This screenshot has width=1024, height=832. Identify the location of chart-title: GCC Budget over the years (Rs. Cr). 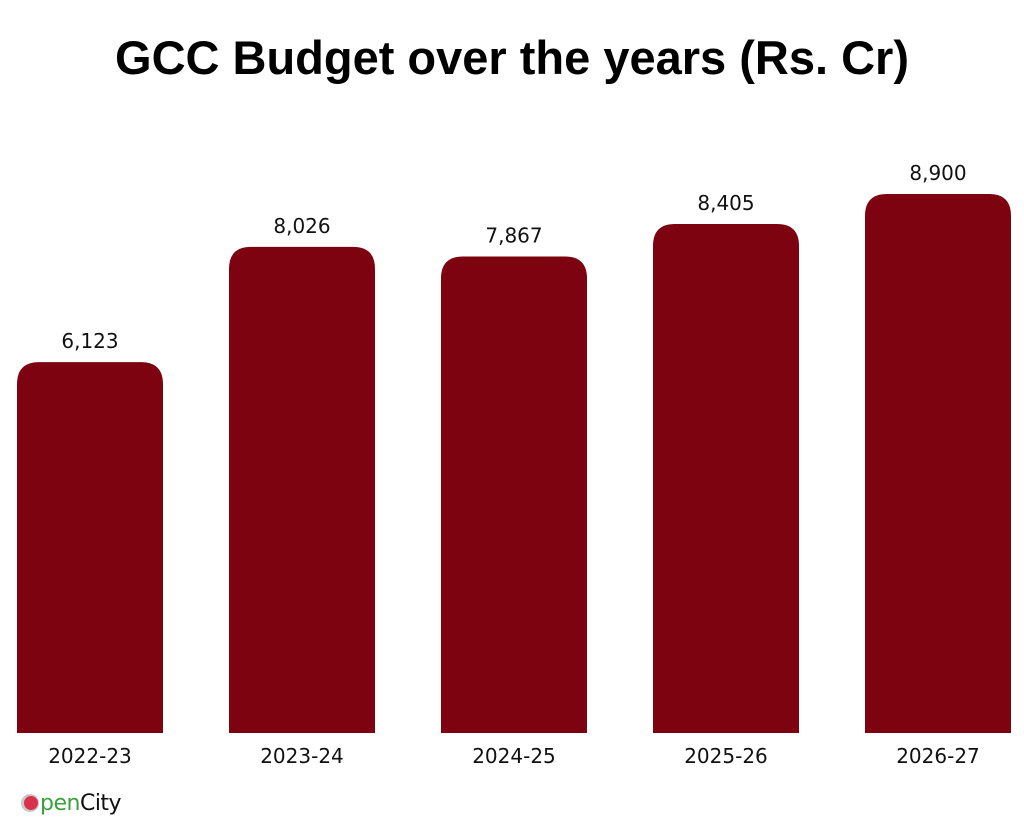
(512, 57).